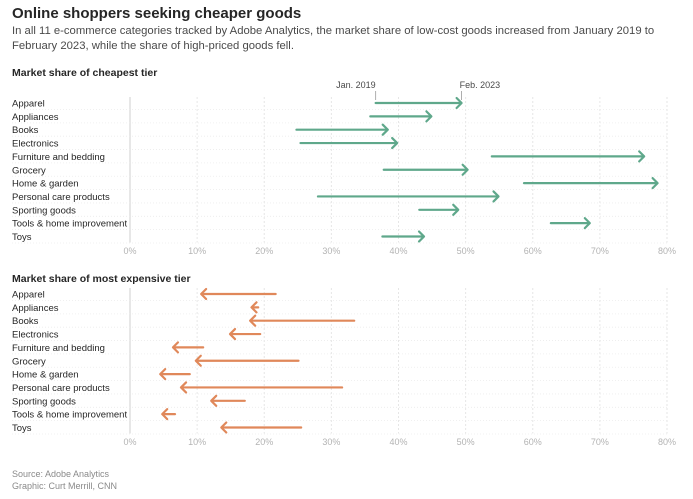 The image size is (693, 499). Describe the element at coordinates (65, 486) in the screenshot. I see `credit-note: Graphic: Curt Merrill, CNN` at that location.